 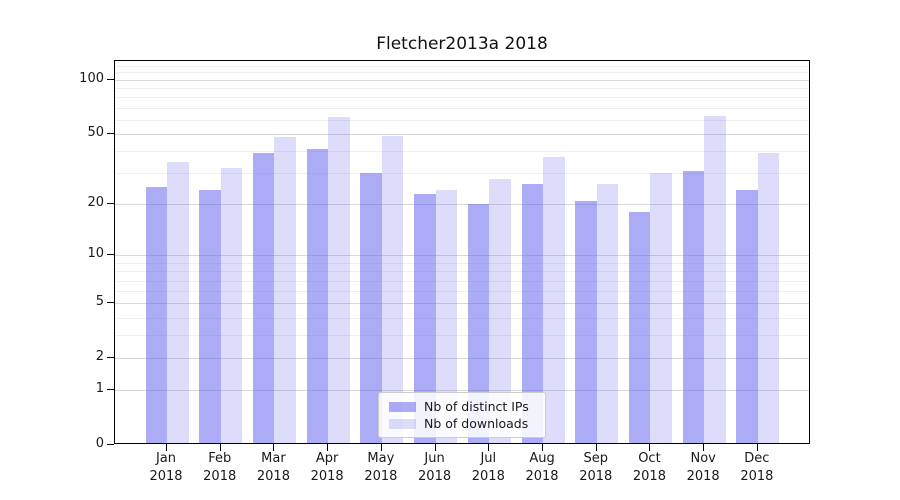 I want to click on x-tick-month: Dec, so click(x=757, y=458).